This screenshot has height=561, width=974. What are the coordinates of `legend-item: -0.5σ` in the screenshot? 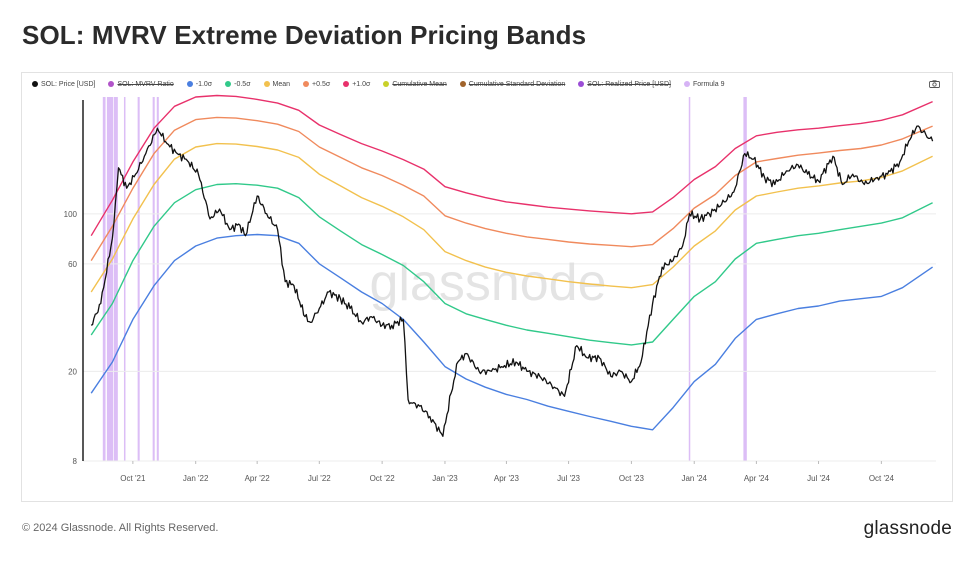 It's located at (238, 84).